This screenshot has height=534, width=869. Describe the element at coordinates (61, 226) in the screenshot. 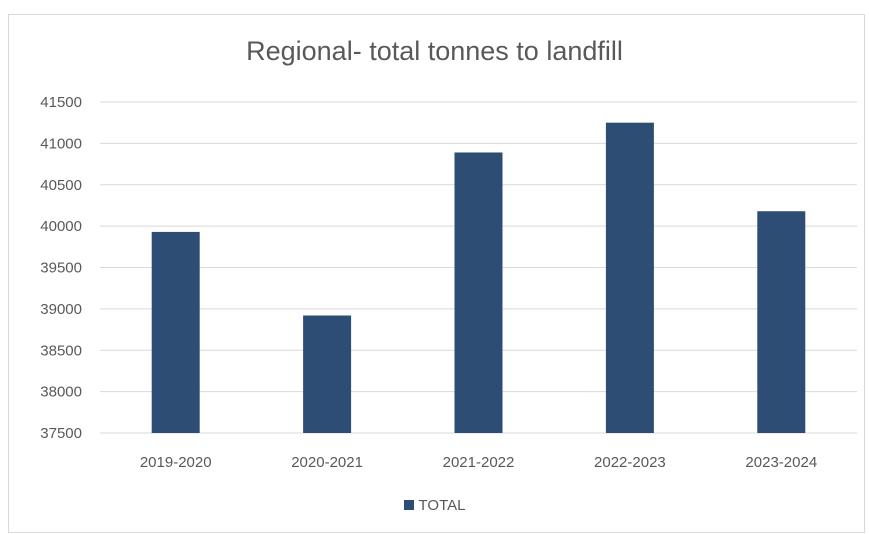

I see `y-tick-label: 40000` at that location.